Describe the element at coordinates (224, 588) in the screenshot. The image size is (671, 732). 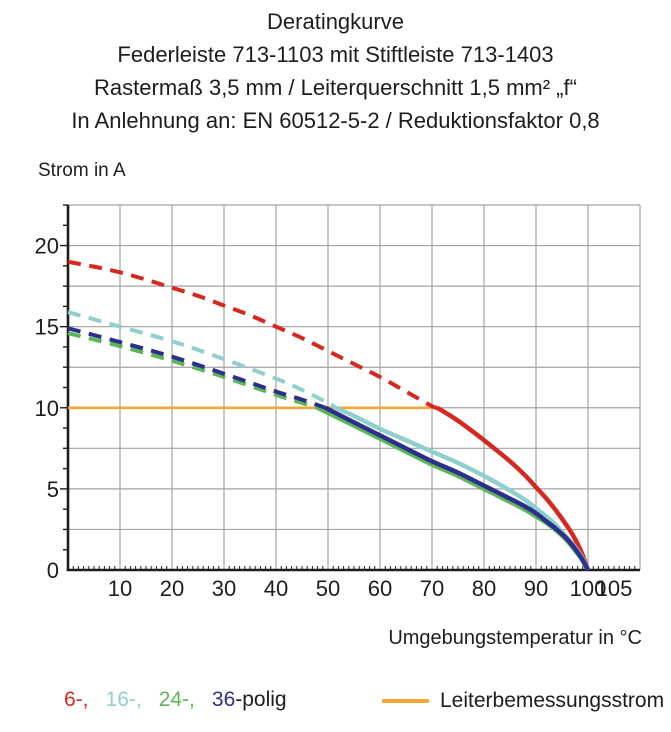
I see `x-tick-label: 30` at that location.